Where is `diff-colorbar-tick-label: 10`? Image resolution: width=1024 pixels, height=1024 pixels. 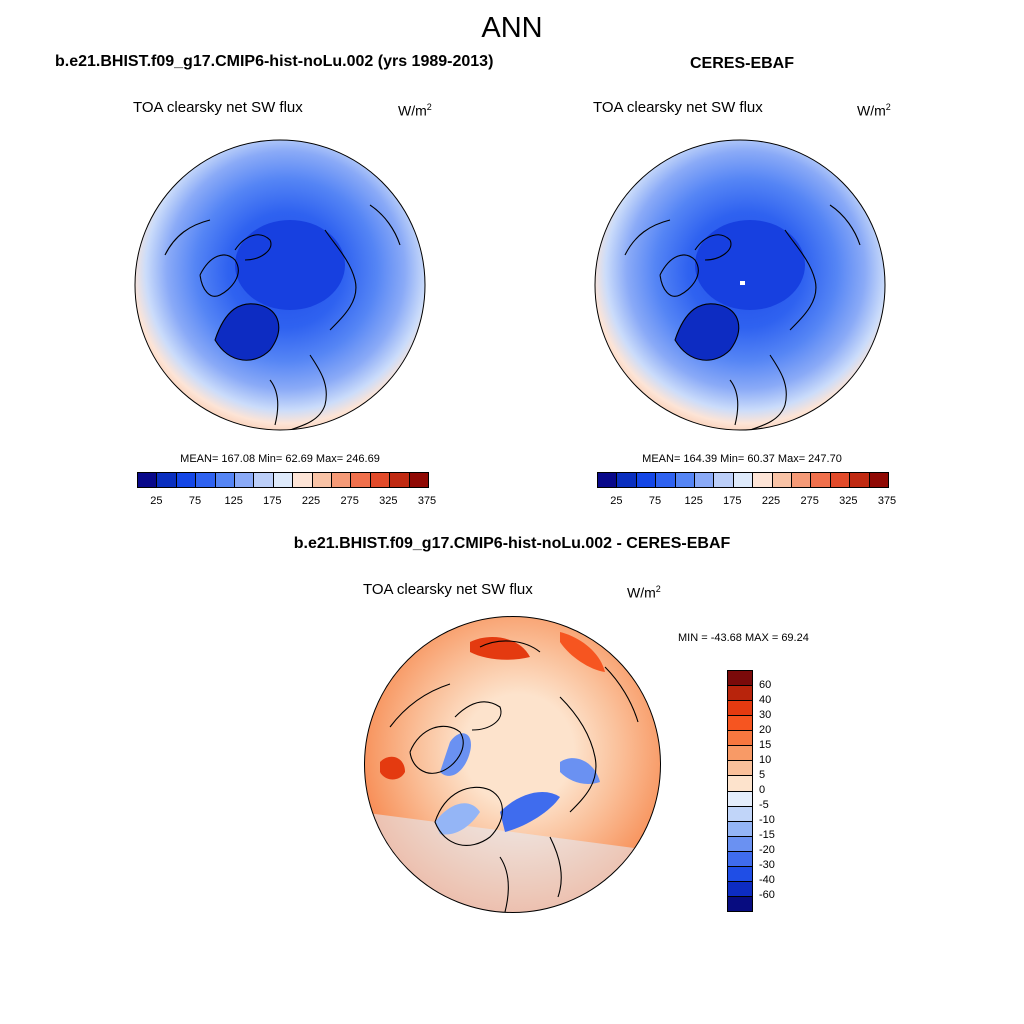 diff-colorbar-tick-label: 10 is located at coordinates (765, 760).